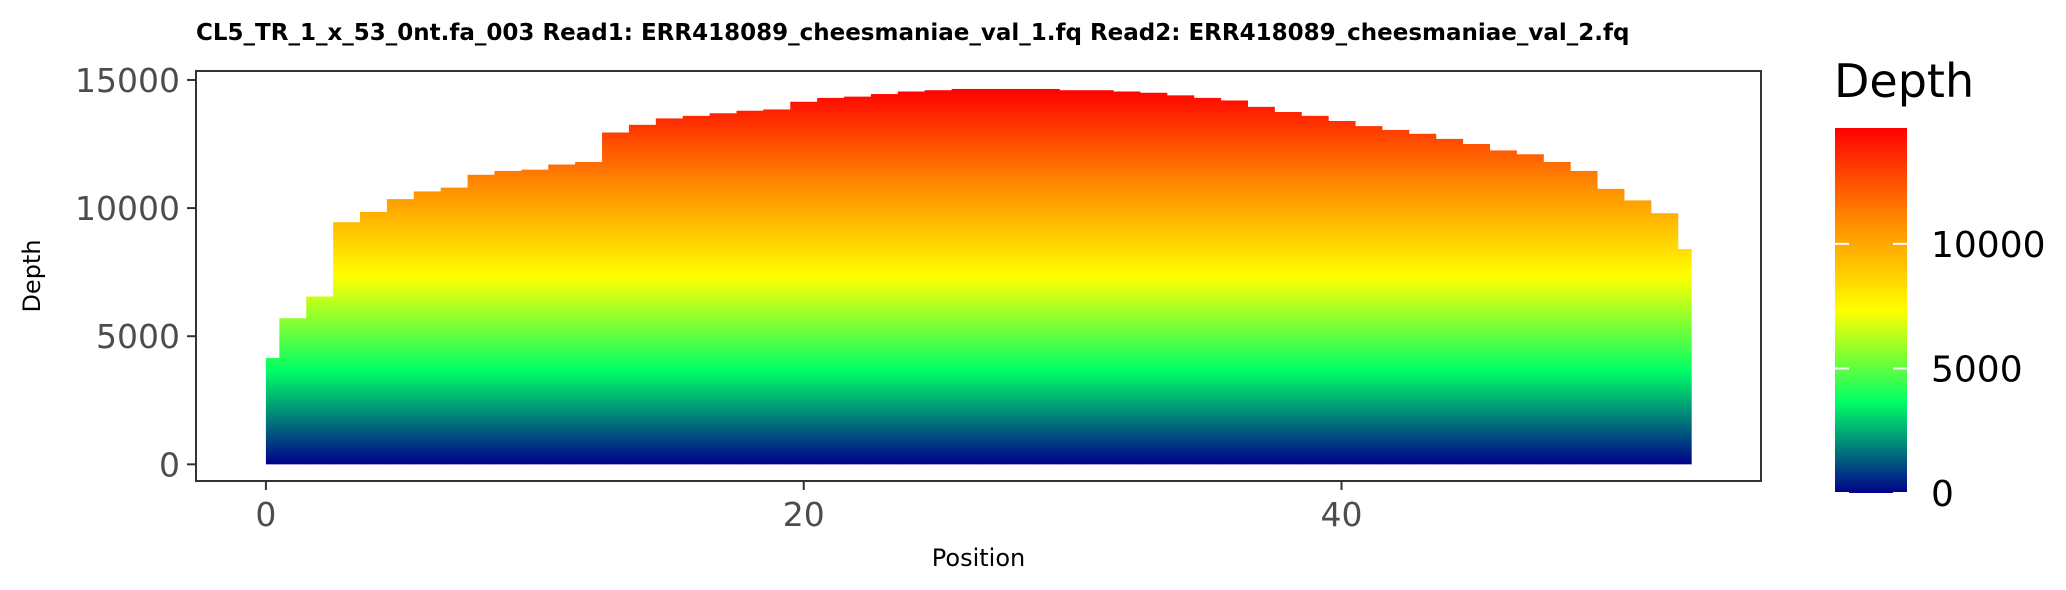 The height and width of the screenshot is (590, 2066). I want to click on legend: Depth 0 5000 10000, so click(1940, 284).